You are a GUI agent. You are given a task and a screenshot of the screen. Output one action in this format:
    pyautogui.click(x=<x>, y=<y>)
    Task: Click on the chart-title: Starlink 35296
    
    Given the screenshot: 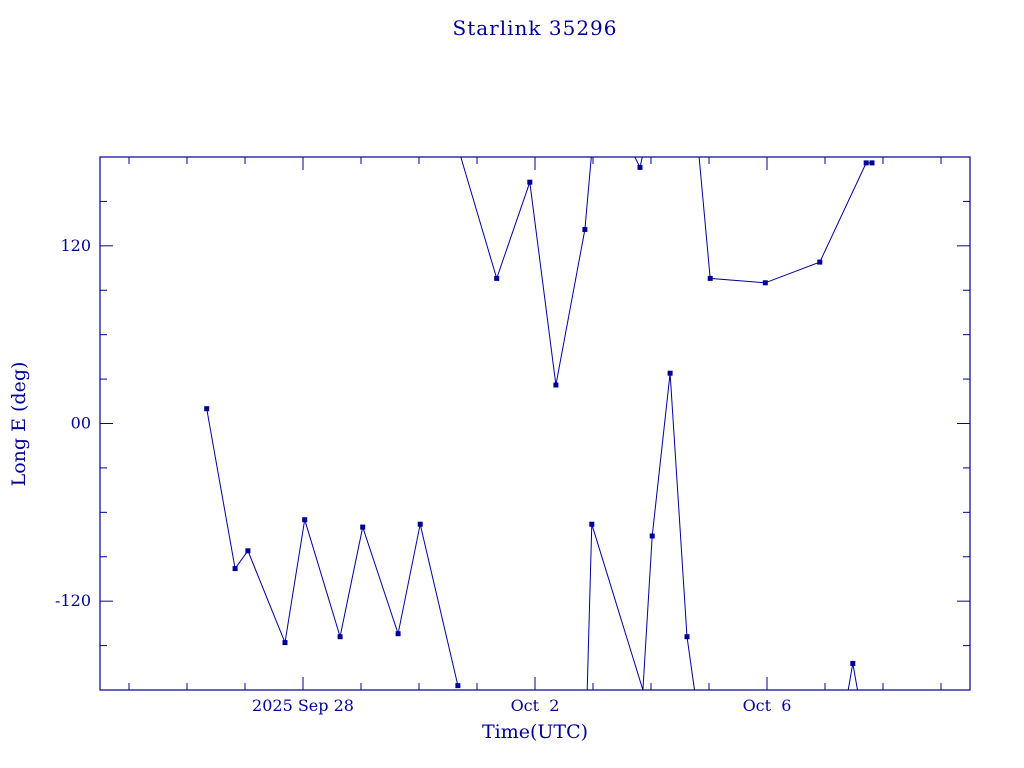 What is the action you would take?
    pyautogui.click(x=535, y=28)
    